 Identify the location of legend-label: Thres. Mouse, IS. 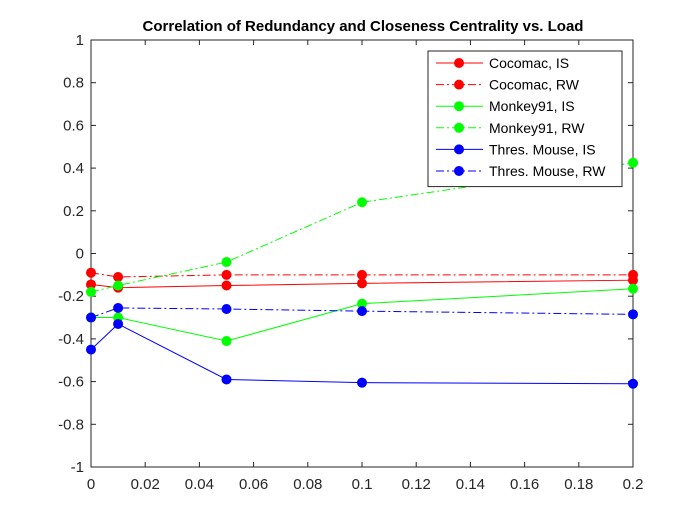
(542, 149).